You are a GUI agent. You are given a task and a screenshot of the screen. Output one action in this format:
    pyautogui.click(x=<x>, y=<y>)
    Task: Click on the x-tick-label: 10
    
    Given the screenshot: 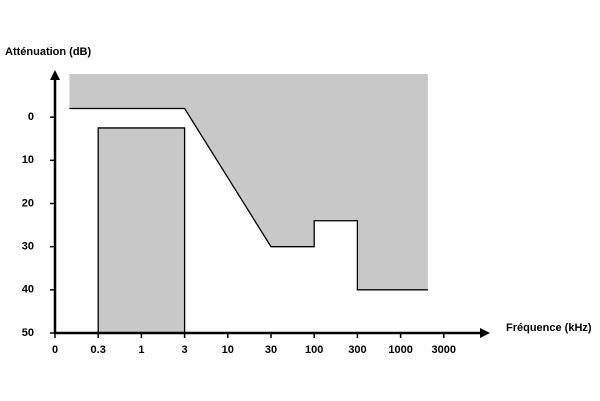 What is the action you would take?
    pyautogui.click(x=228, y=350)
    